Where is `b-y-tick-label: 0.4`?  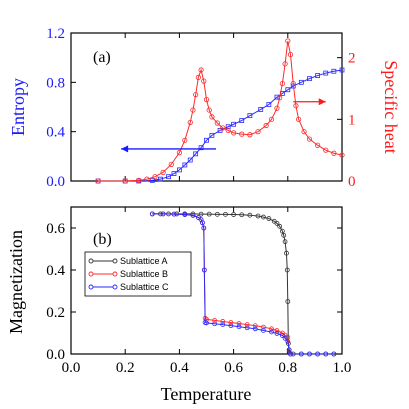 b-y-tick-label: 0.4 is located at coordinates (55, 271).